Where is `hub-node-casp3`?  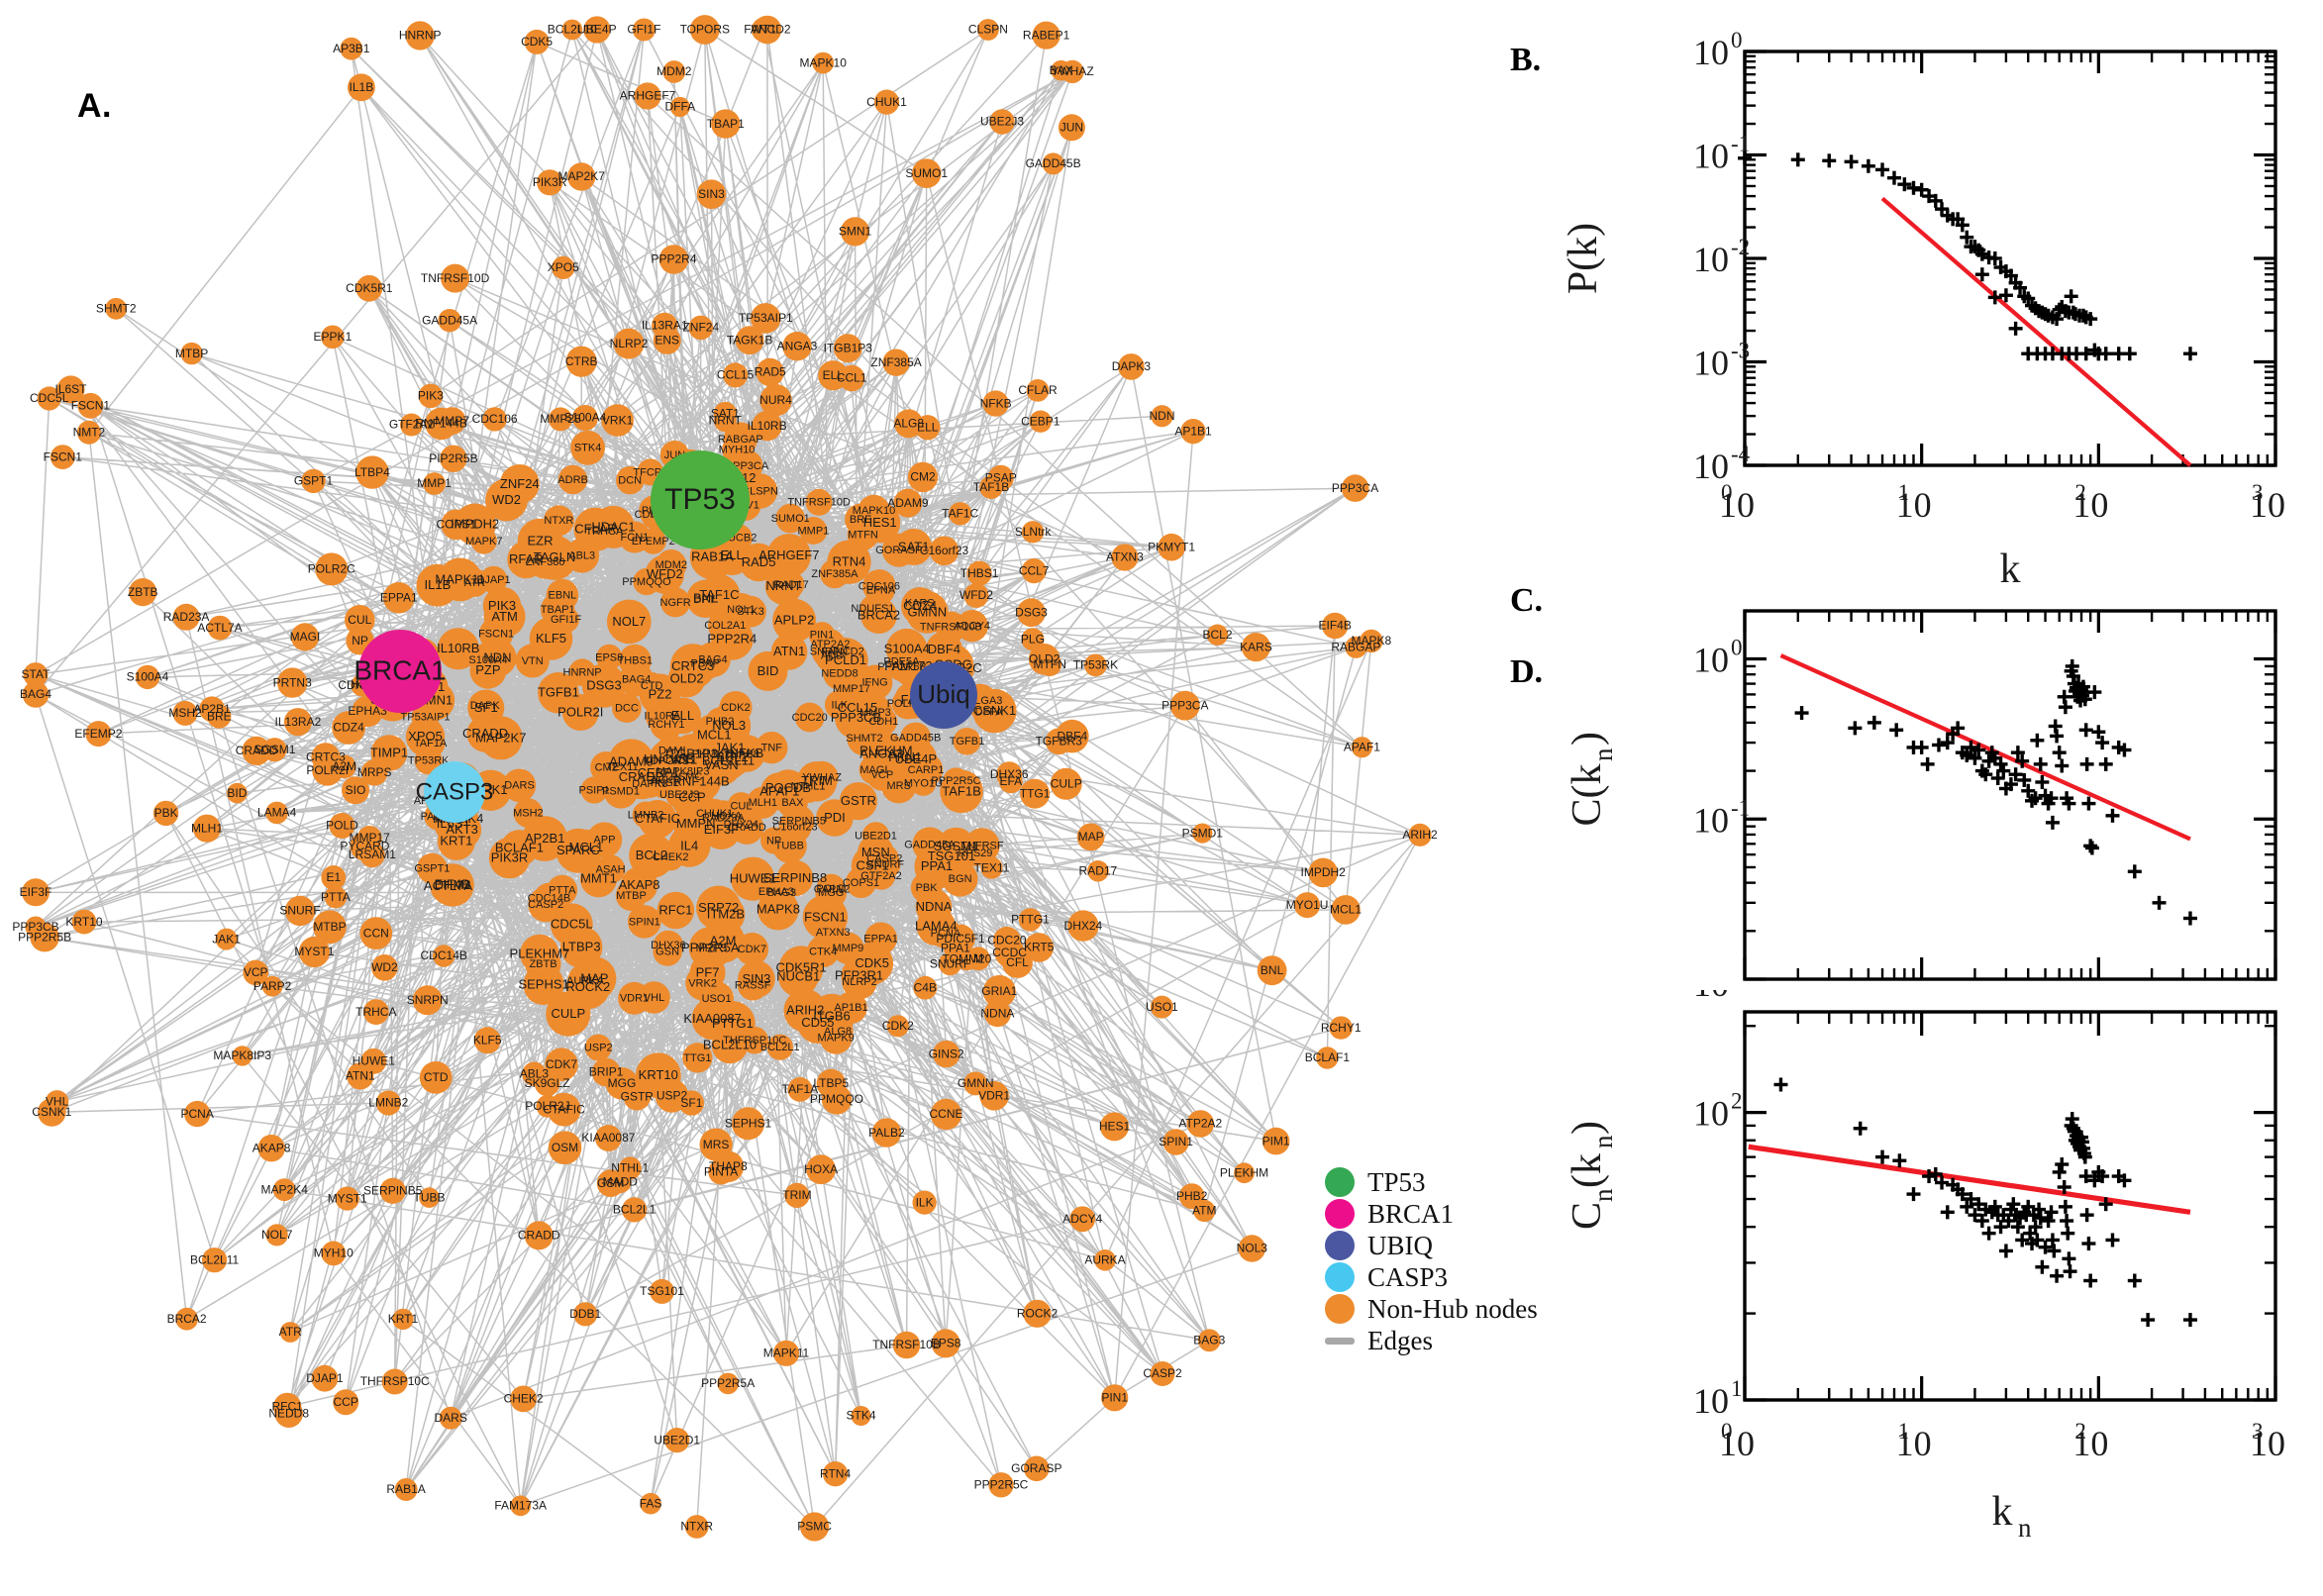
hub-node-casp3 is located at coordinates (454, 792).